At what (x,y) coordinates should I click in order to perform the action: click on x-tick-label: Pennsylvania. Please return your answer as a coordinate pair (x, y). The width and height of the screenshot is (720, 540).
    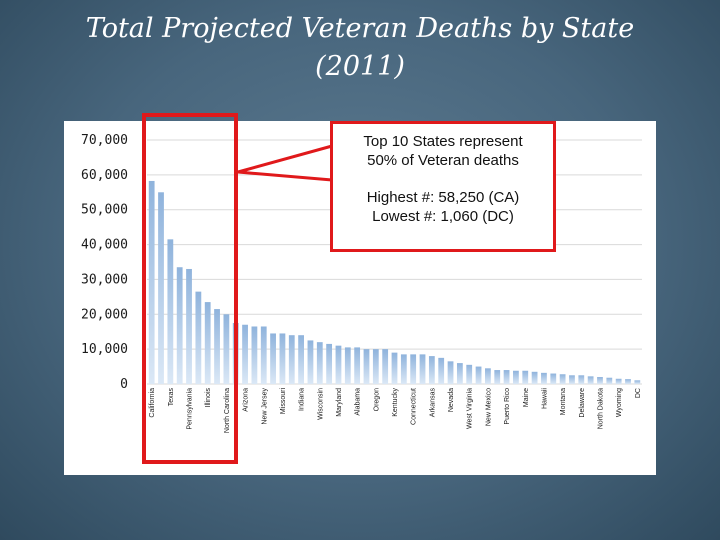
    Looking at the image, I should click on (190, 409).